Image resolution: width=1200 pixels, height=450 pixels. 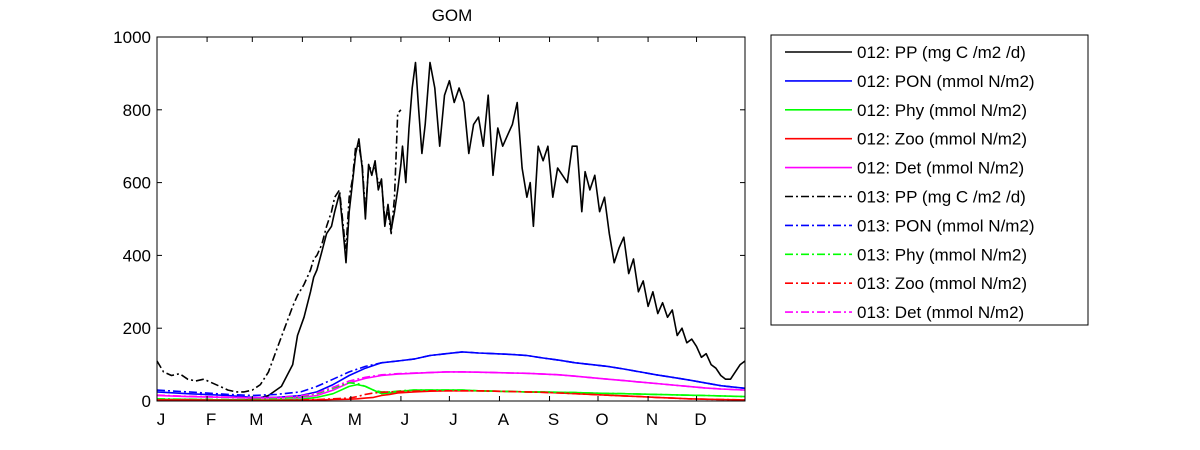 I want to click on legend-entry-label: 012: Zoo (mmol N/m2), so click(x=942, y=139).